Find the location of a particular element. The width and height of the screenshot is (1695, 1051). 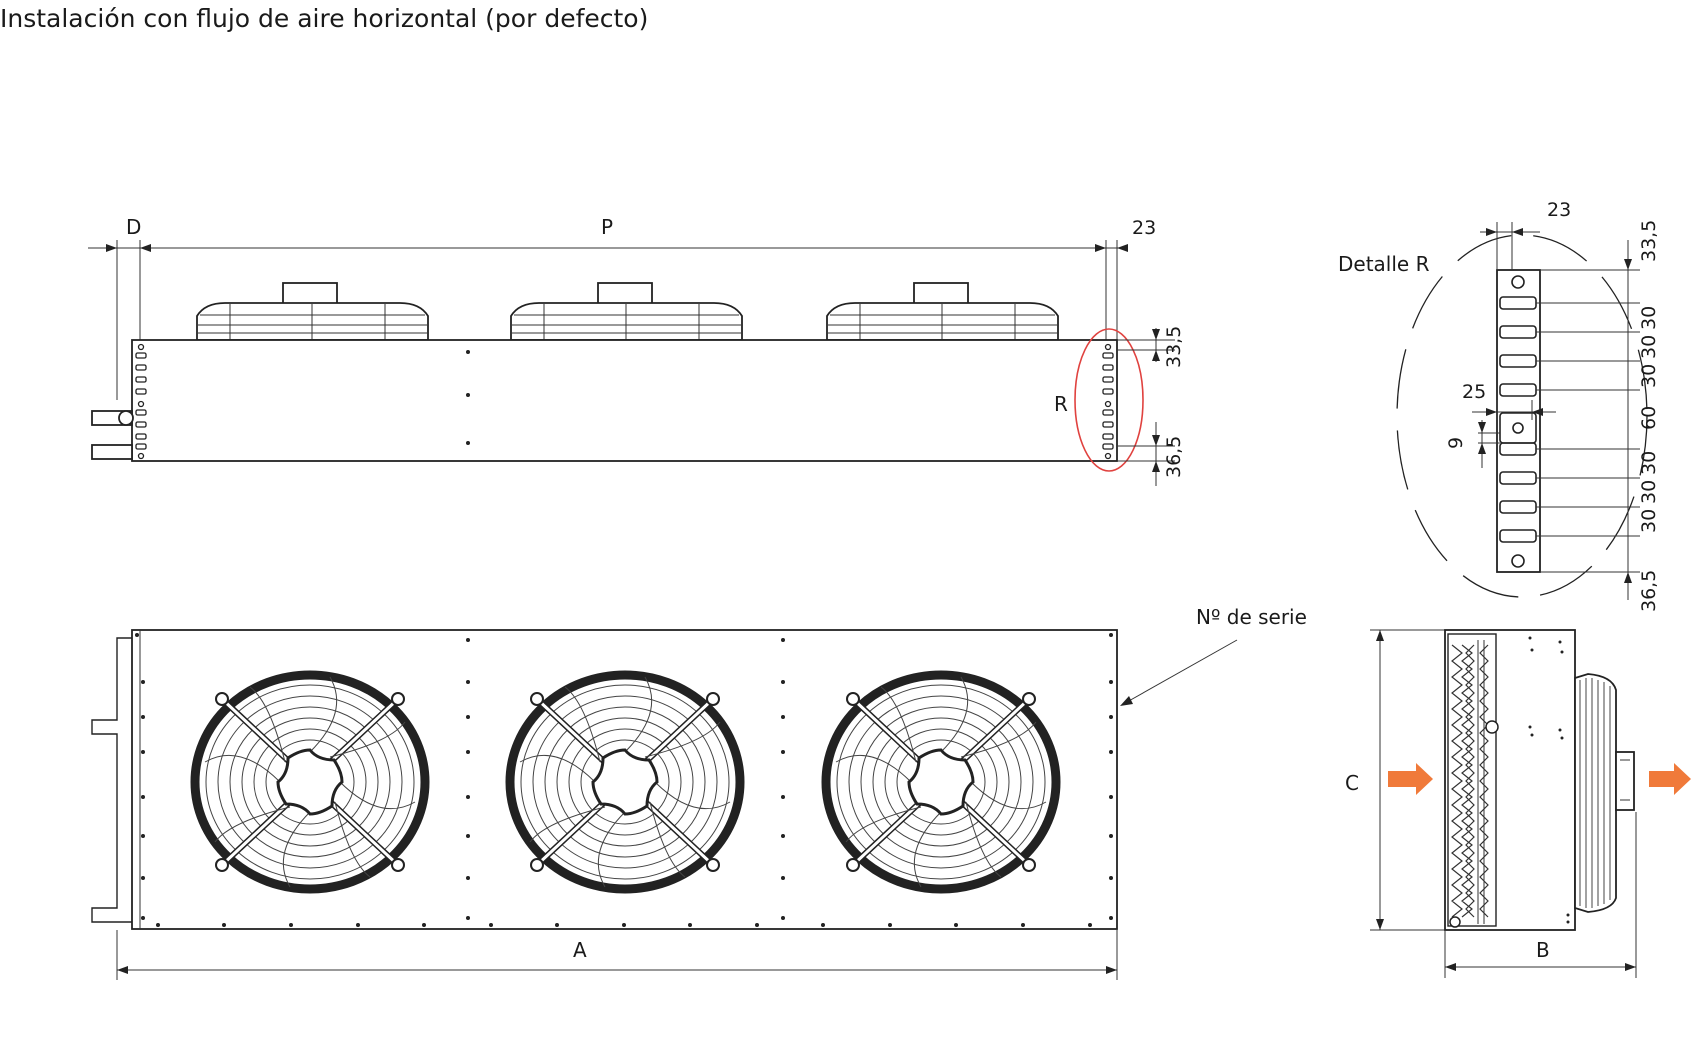

pipe-connections is located at coordinates (112, 435).